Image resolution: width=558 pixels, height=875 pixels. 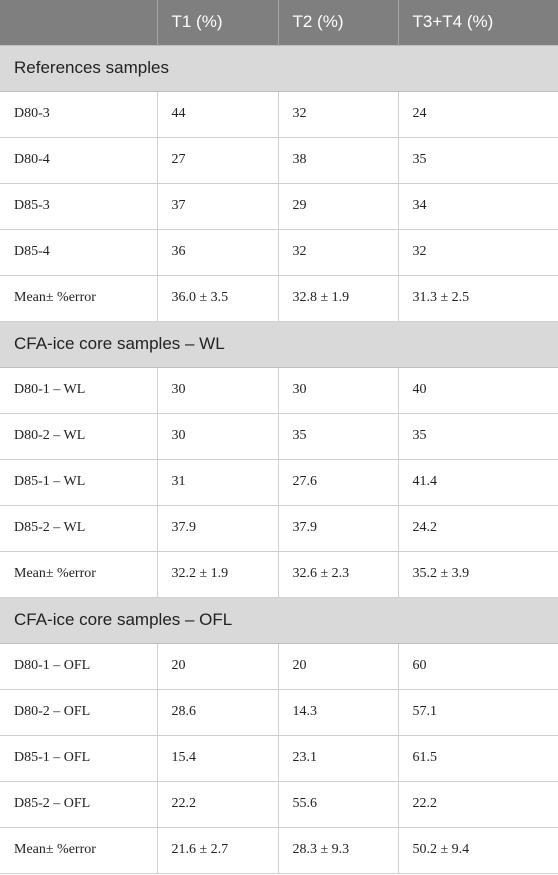 I want to click on table-row: D85-1 – WL 31 27.6 41.4, so click(x=279, y=482).